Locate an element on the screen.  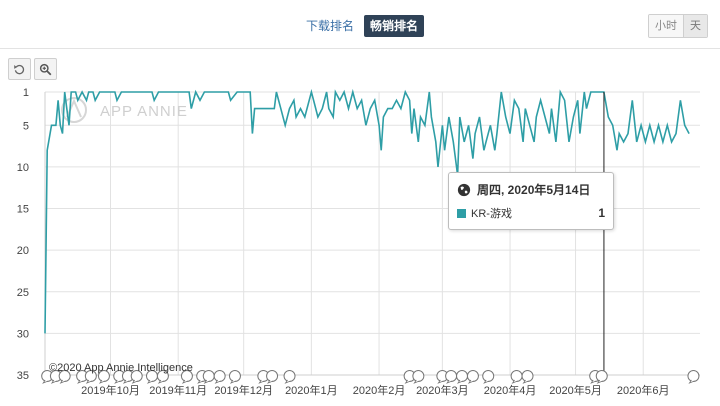
y-tick-label: 5 is located at coordinates (26, 126).